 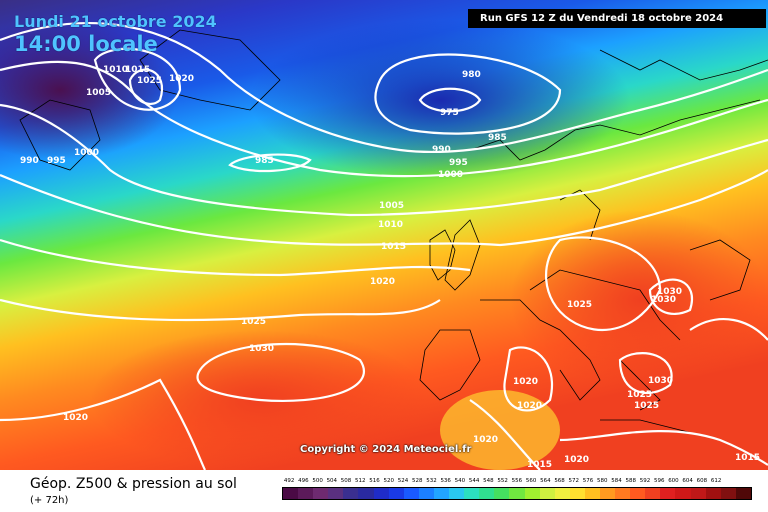 What do you see at coordinates (86, 44) in the screenshot?
I see `valid-time: 14:00 locale` at bounding box center [86, 44].